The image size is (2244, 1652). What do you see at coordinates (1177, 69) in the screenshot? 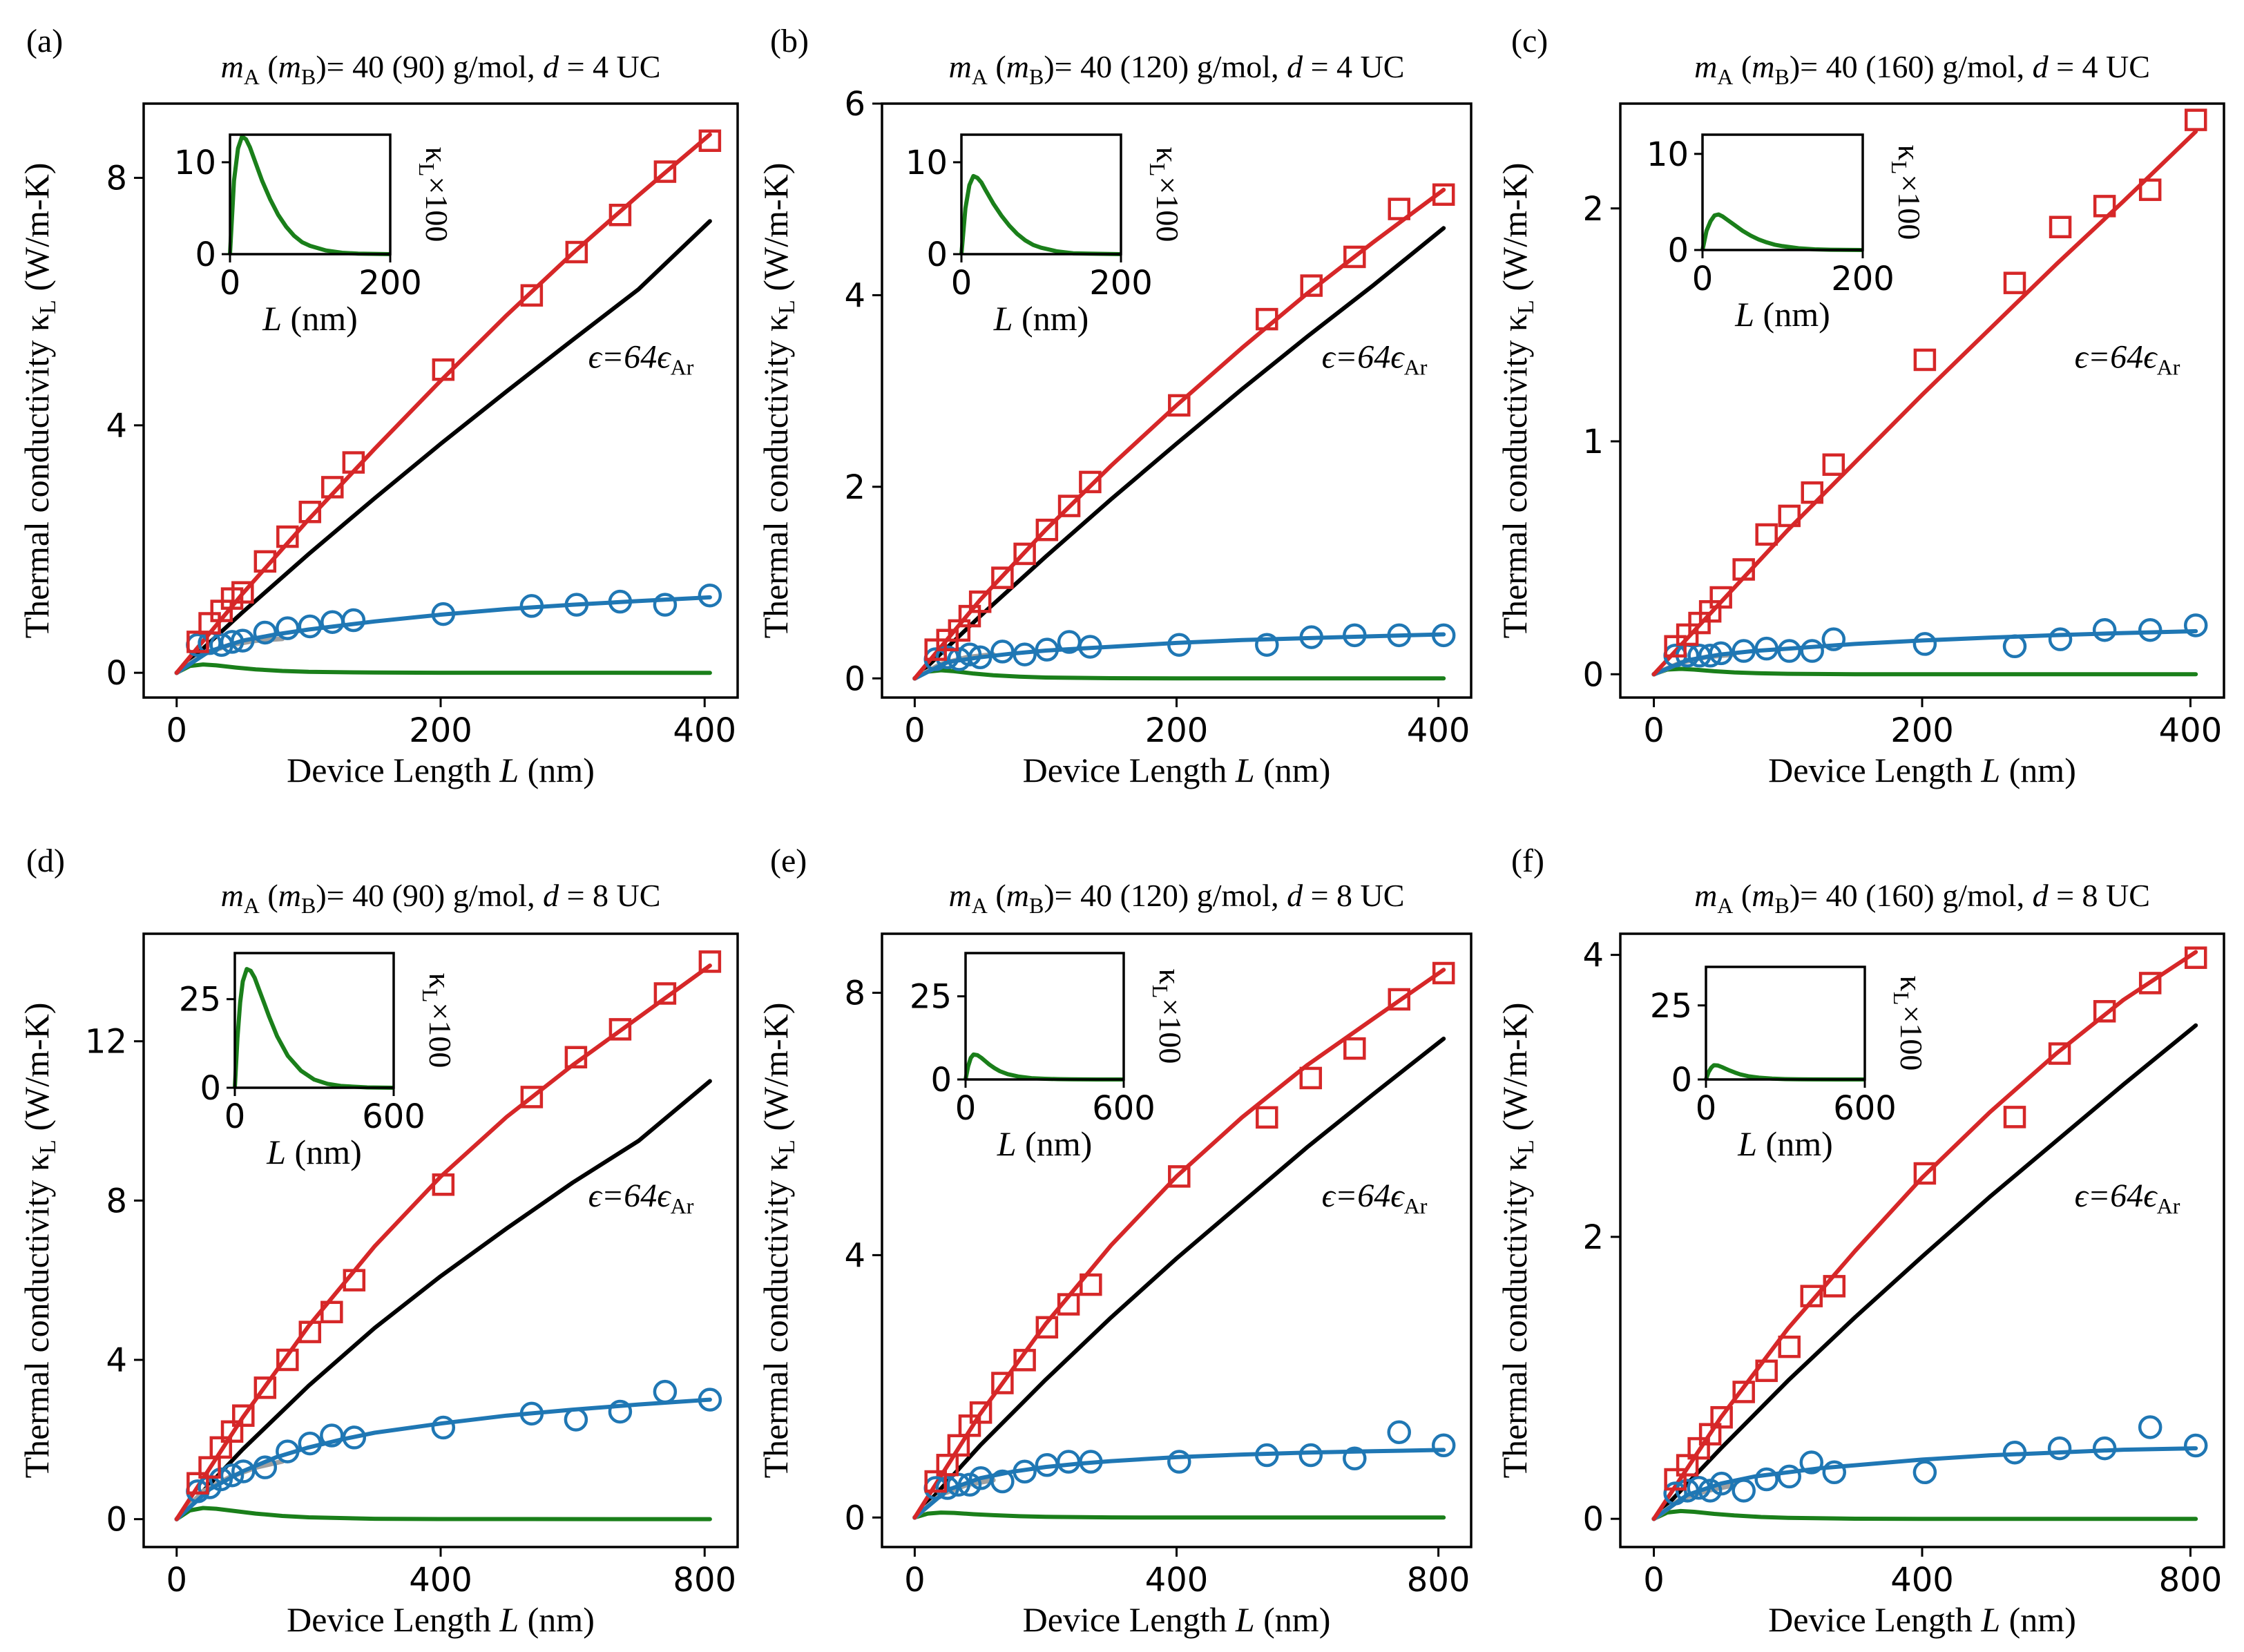
I see `panel-title: mA (mB)= 40 (120) g/mol, d = 4 UC` at bounding box center [1177, 69].